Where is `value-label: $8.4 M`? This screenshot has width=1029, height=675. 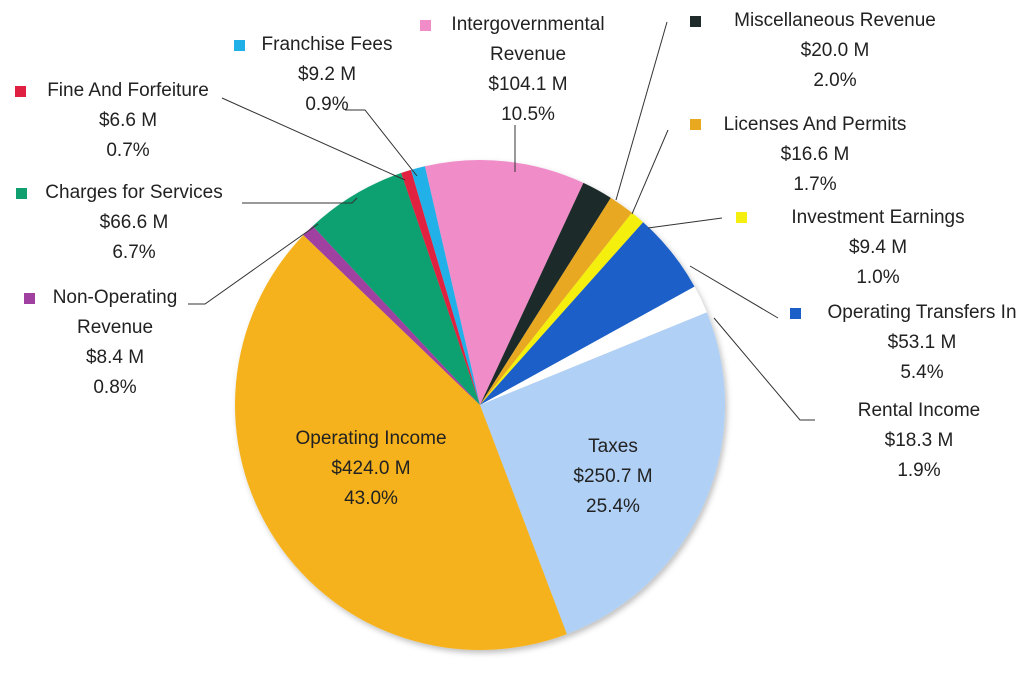
value-label: $8.4 M is located at coordinates (115, 357).